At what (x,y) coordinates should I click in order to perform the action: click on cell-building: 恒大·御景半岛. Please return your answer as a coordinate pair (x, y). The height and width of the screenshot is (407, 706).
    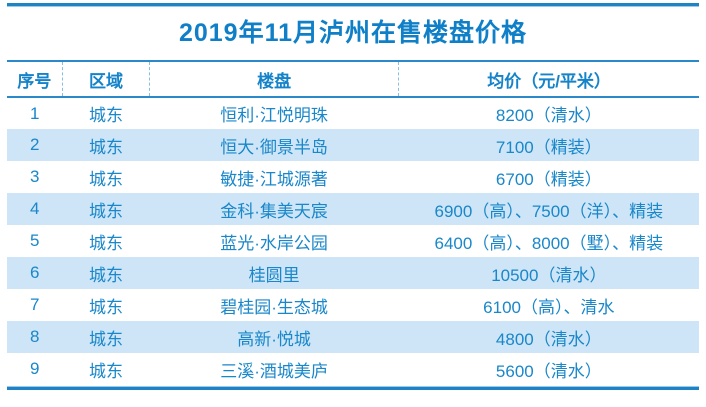
    Looking at the image, I should click on (274, 147).